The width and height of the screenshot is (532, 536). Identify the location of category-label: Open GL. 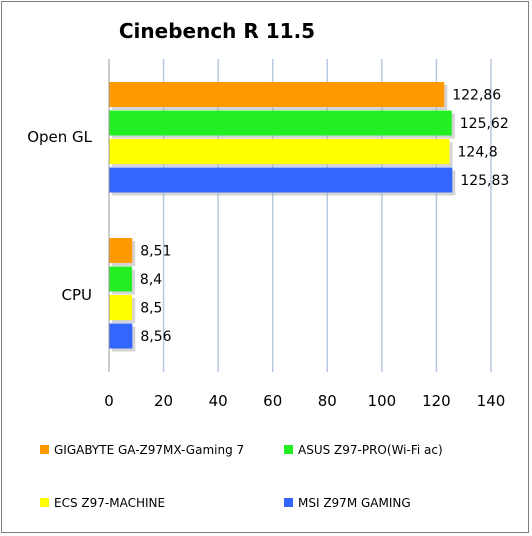
(59, 137).